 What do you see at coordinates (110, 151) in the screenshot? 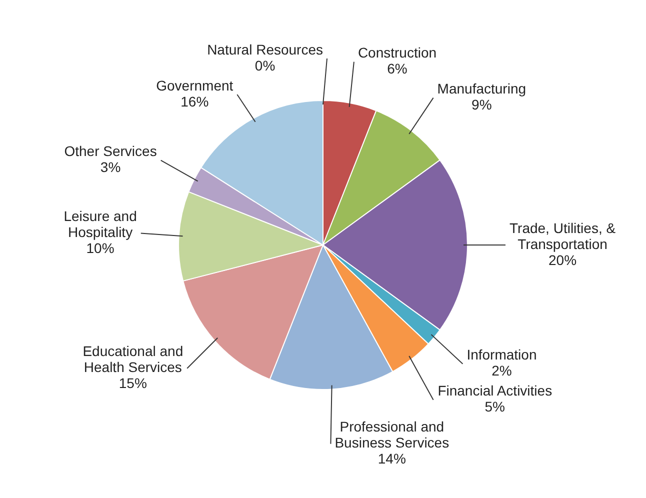
I see `slice-label: Other Services` at bounding box center [110, 151].